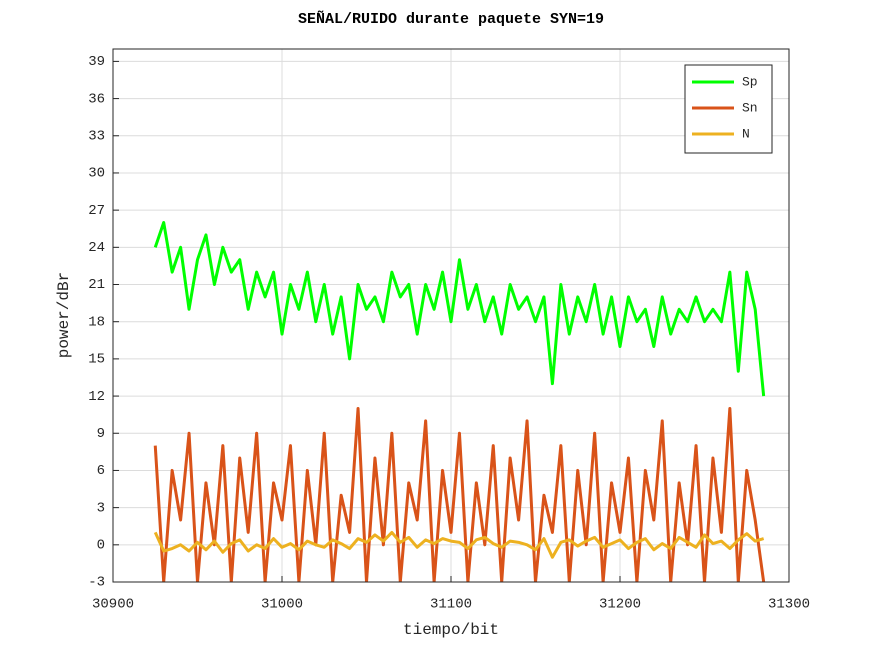  I want to click on y-tick-label: 9, so click(101, 434).